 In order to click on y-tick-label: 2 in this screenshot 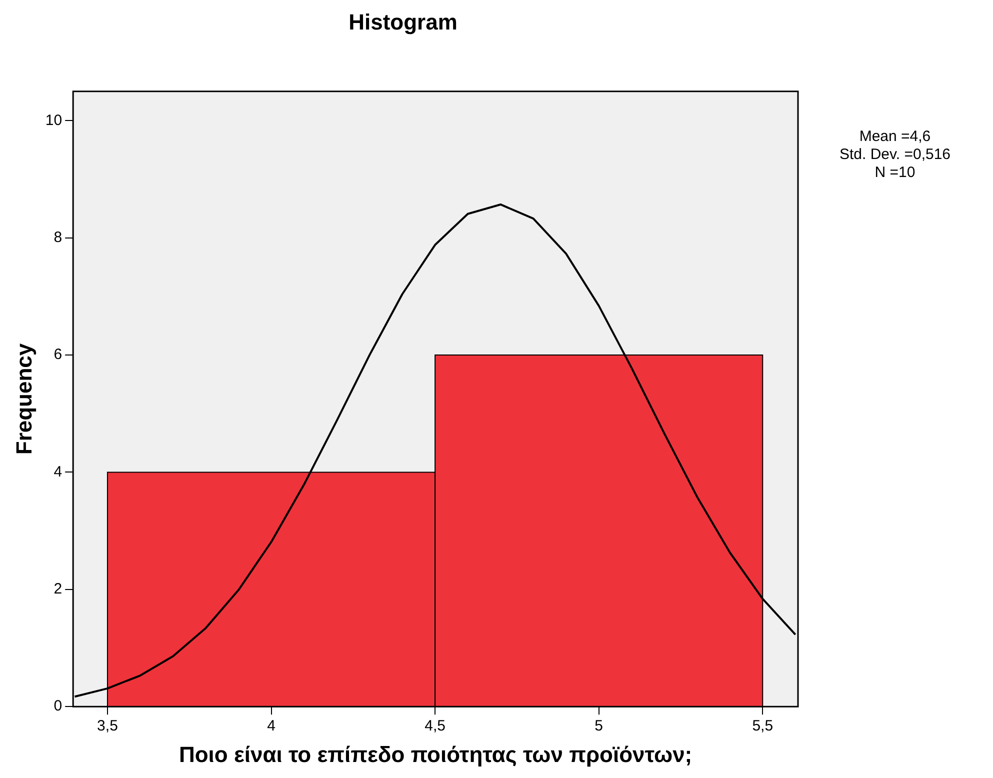, I will do `click(58, 589)`.